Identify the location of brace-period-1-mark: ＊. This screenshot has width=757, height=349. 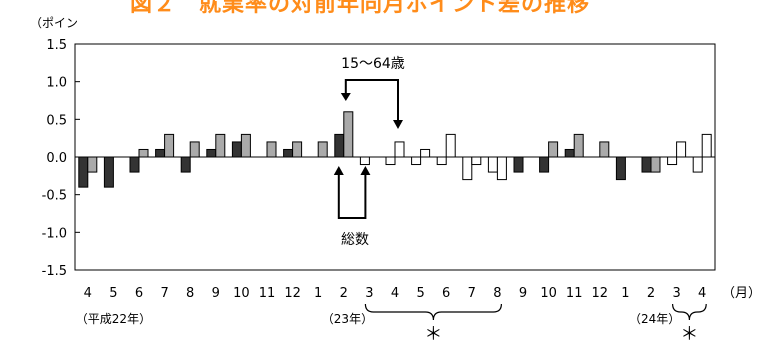
(433, 334).